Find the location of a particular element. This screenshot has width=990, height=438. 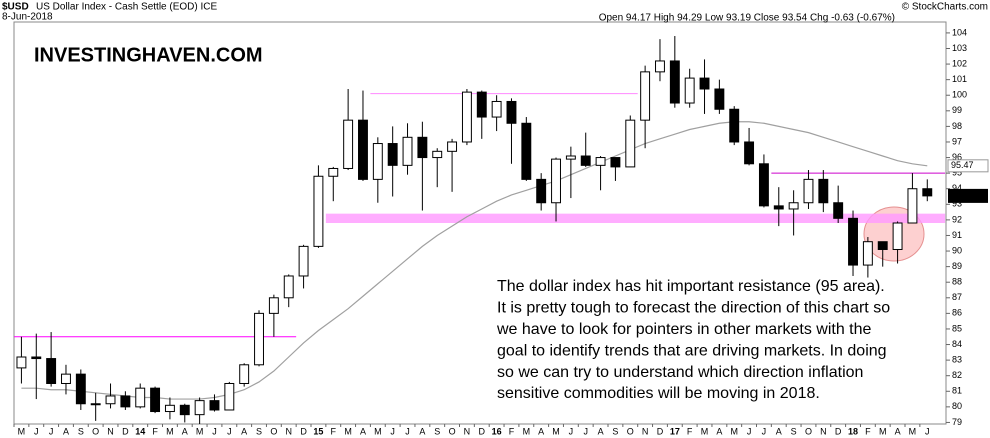

credit: © StockCharts.com is located at coordinates (945, 7).